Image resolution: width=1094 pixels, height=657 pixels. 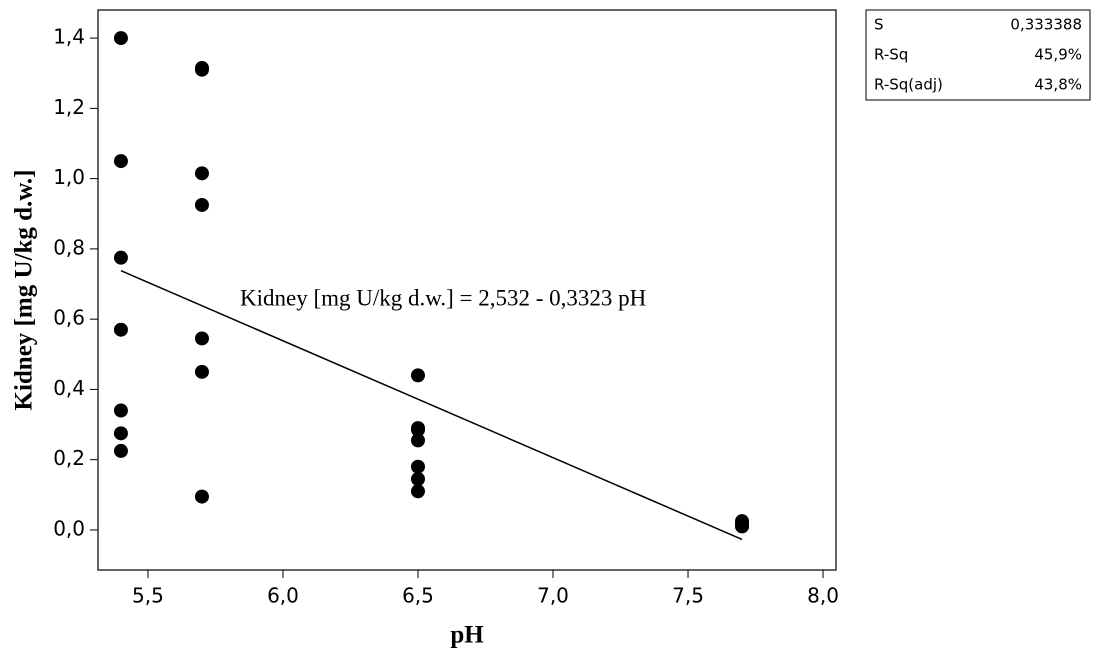 I want to click on stat-value: 43,8%, so click(x=1058, y=85).